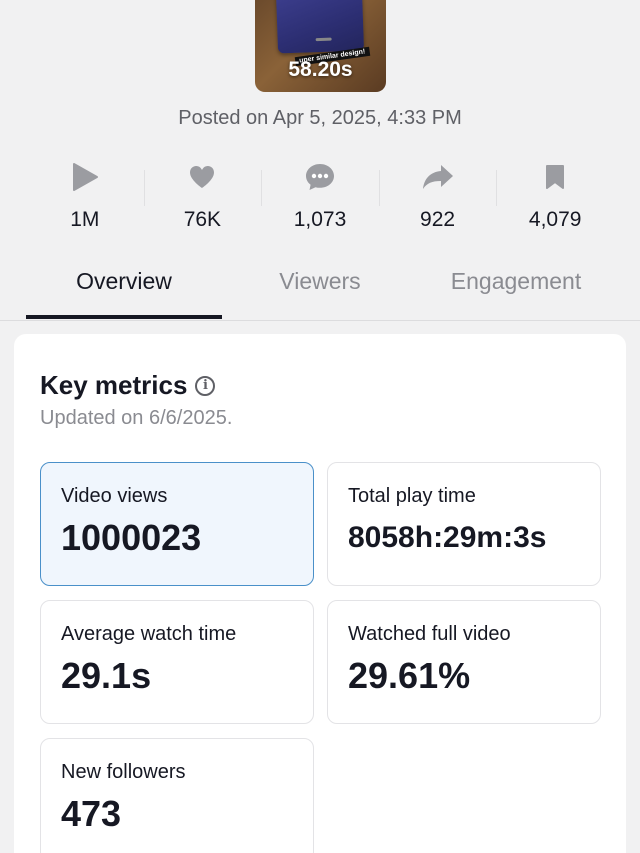 This screenshot has width=640, height=853. Describe the element at coordinates (320, 69) in the screenshot. I see `video-duration: 58.20s` at that location.